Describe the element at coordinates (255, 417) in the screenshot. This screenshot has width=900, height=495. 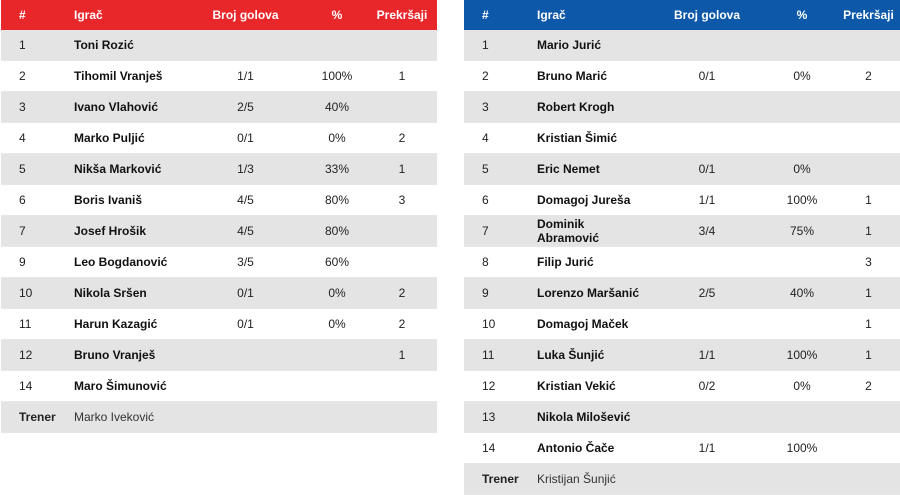
I see `coach-name: Marko Iveković` at that location.